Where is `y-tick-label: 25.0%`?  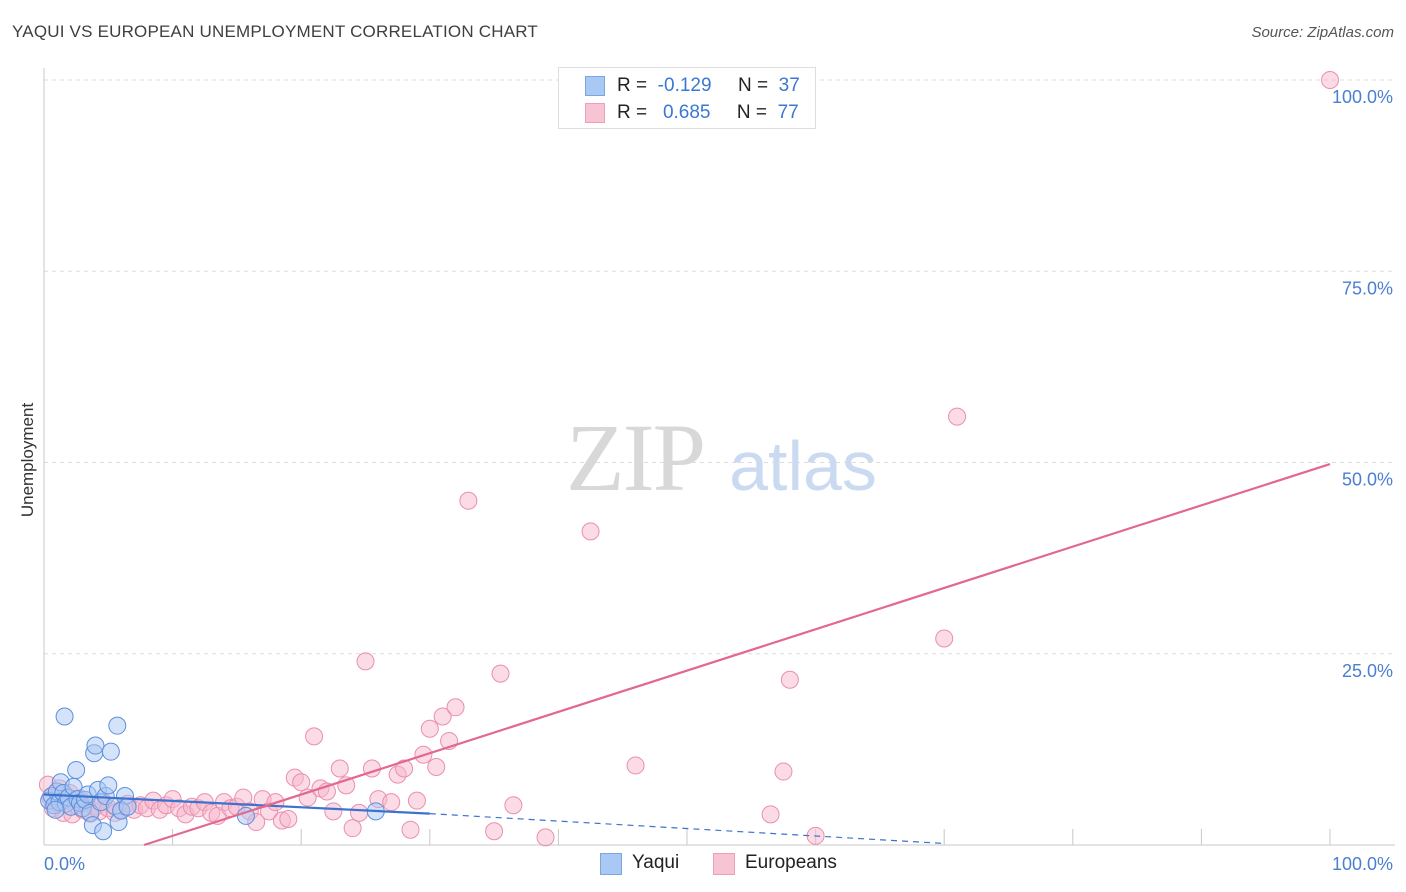 y-tick-label: 25.0% is located at coordinates (1367, 671).